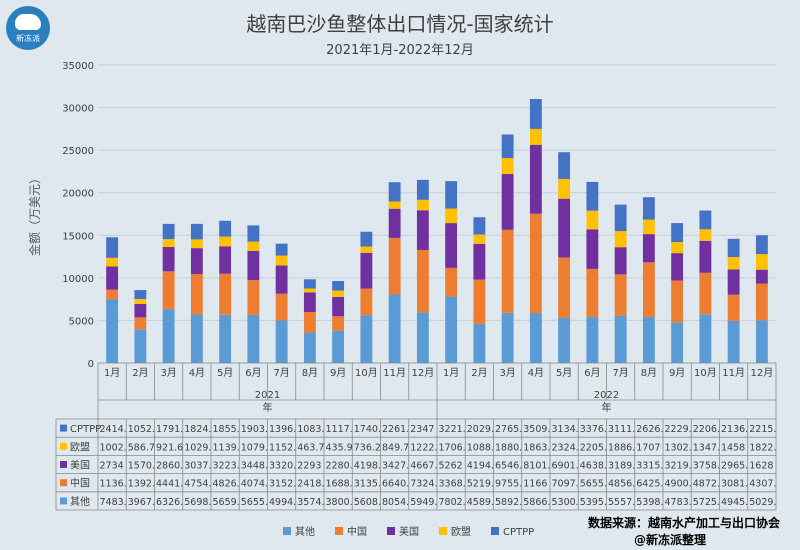  I want to click on data-label: 3574., so click(310, 502).